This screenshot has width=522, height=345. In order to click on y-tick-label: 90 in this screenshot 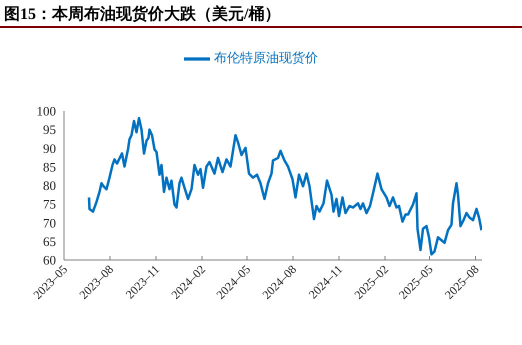, I will do `click(49, 148)`.